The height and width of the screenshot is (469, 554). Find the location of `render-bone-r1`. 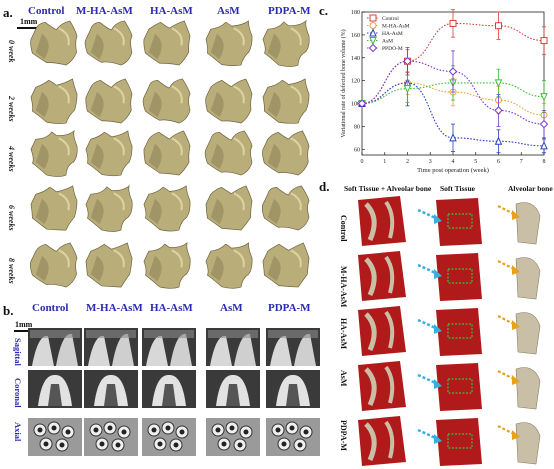

render-bone-r1 is located at coordinates (519, 278).